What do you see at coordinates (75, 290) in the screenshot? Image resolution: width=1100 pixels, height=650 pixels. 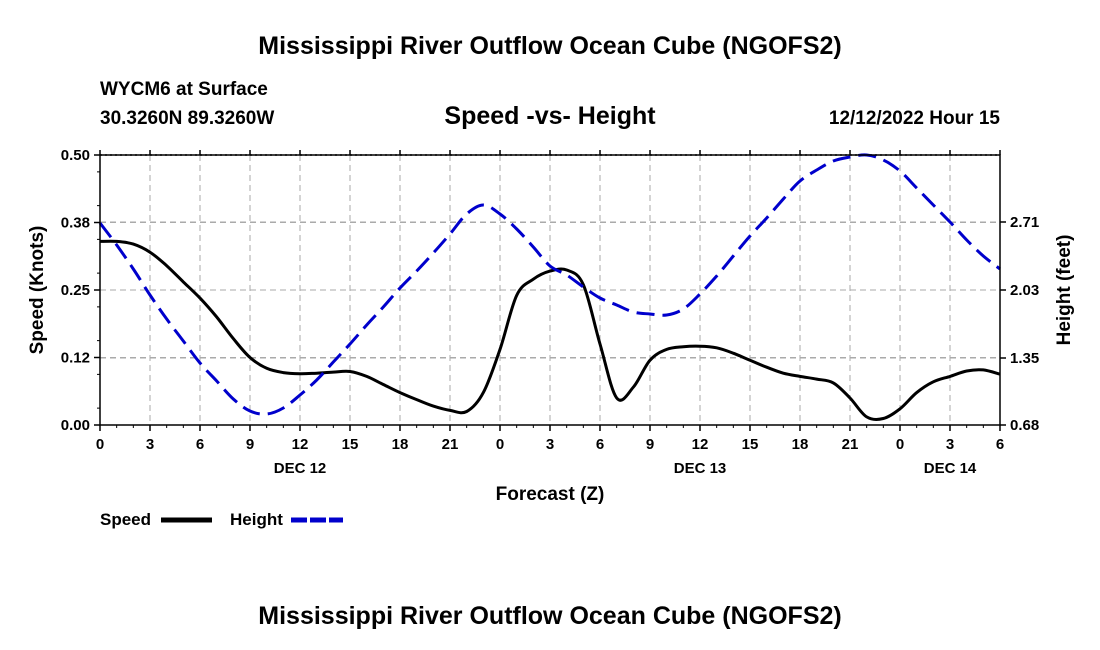 I see `y-tick-label: 0.25` at bounding box center [75, 290].